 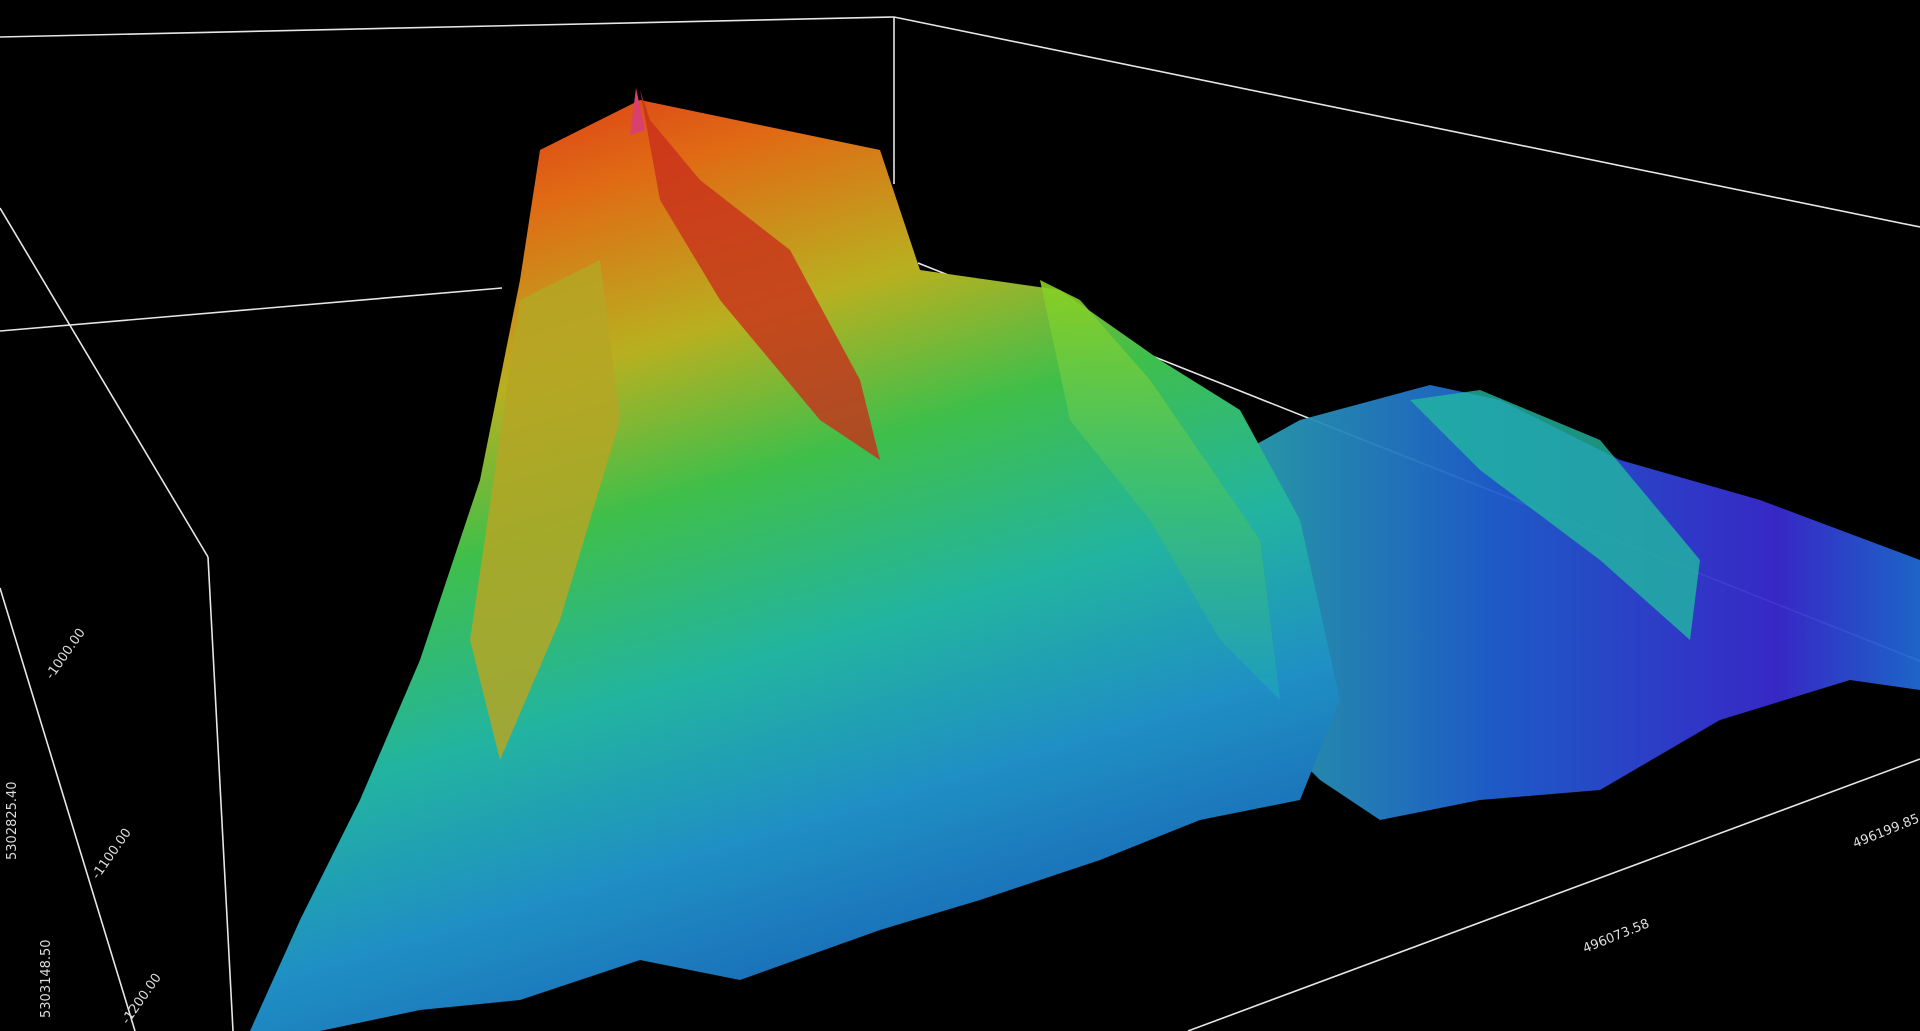 What do you see at coordinates (12, 820) in the screenshot?
I see `y-axis-label: 5302825.40` at bounding box center [12, 820].